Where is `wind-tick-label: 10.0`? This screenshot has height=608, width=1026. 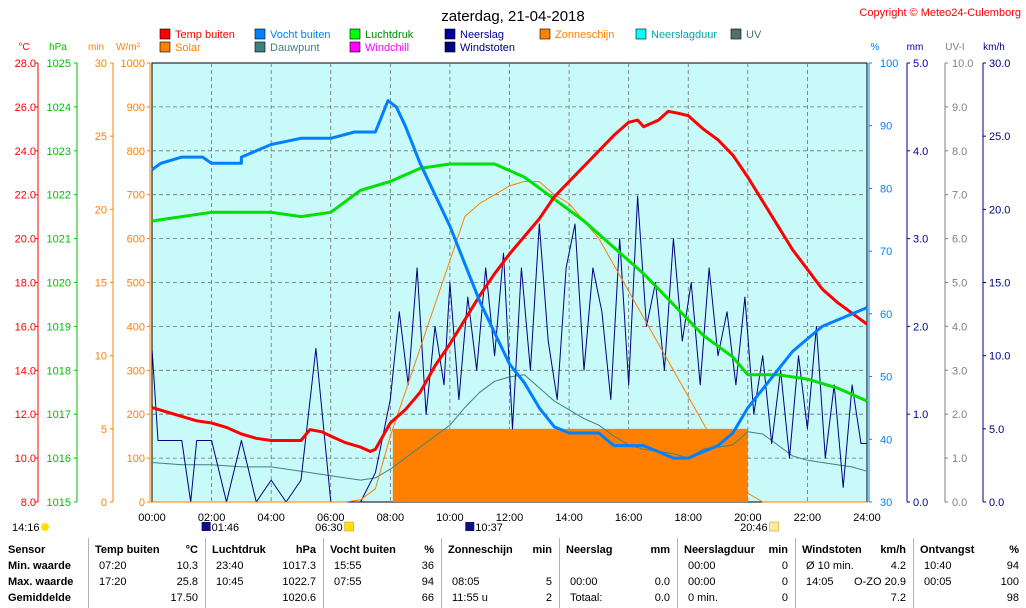 wind-tick-label: 10.0 is located at coordinates (999, 357).